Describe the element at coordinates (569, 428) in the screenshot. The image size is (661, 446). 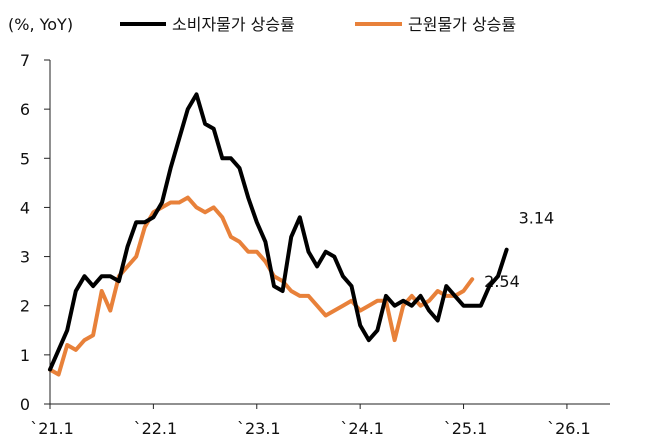
I see `x-tick-label: `26.1` at that location.